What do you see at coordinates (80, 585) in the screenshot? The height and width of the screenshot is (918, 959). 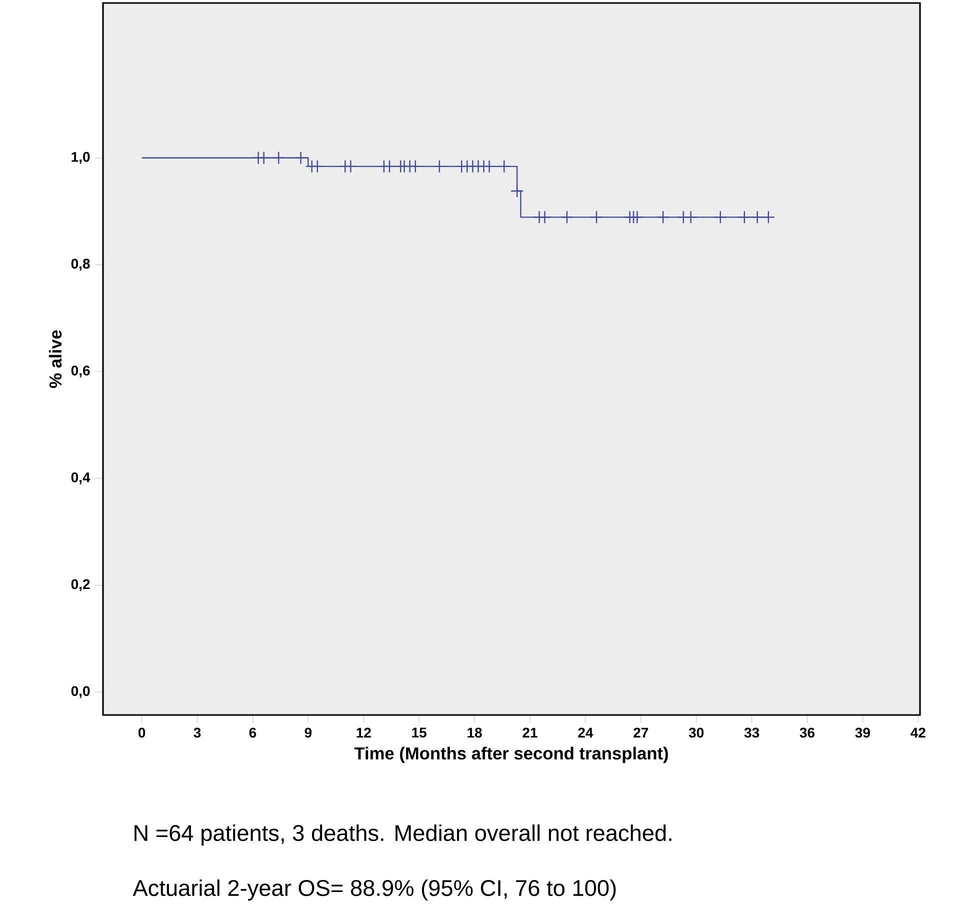 I see `y-tick-label: 0,2` at bounding box center [80, 585].